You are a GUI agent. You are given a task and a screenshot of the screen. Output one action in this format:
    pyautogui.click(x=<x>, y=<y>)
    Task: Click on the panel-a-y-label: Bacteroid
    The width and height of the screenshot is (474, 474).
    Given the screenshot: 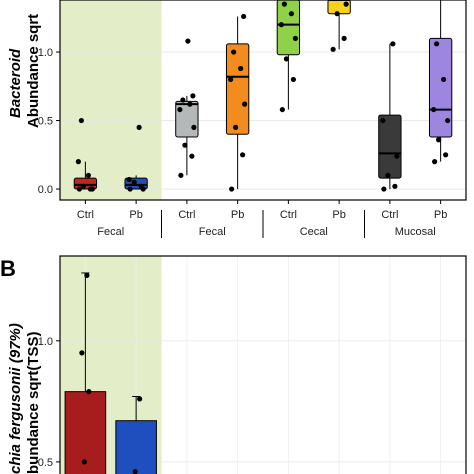 What is the action you would take?
    pyautogui.click(x=15, y=83)
    